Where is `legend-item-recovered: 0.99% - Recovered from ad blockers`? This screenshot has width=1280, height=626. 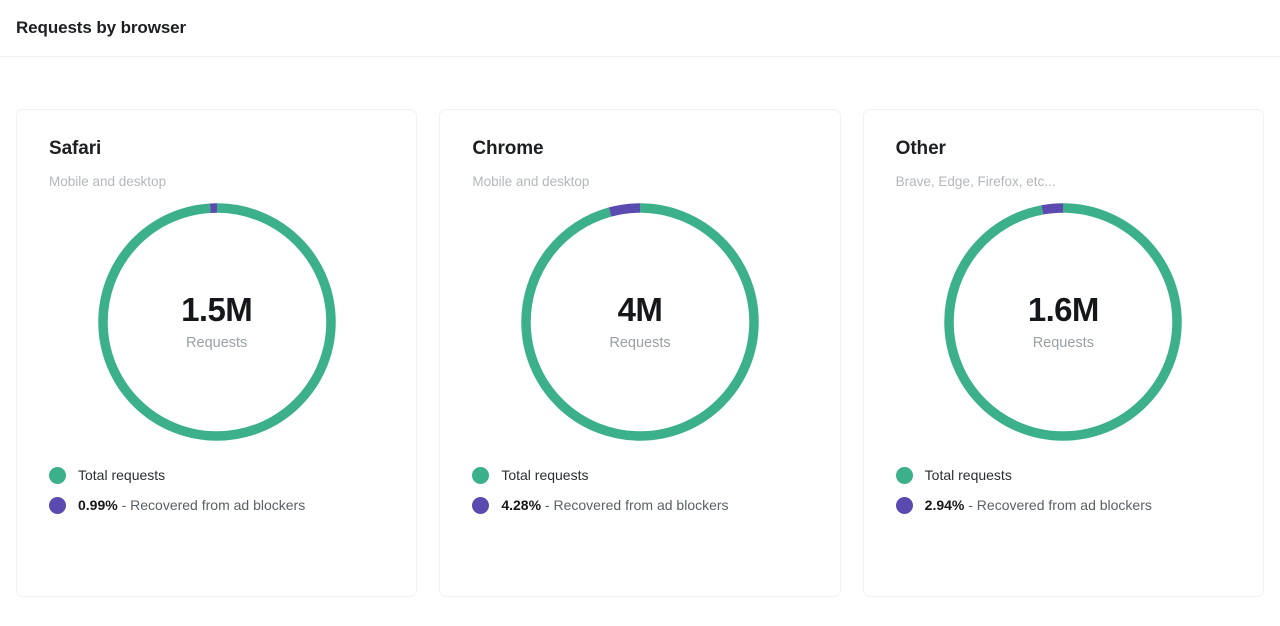
legend-item-recovered: 0.99% - Recovered from ad blockers is located at coordinates (216, 505).